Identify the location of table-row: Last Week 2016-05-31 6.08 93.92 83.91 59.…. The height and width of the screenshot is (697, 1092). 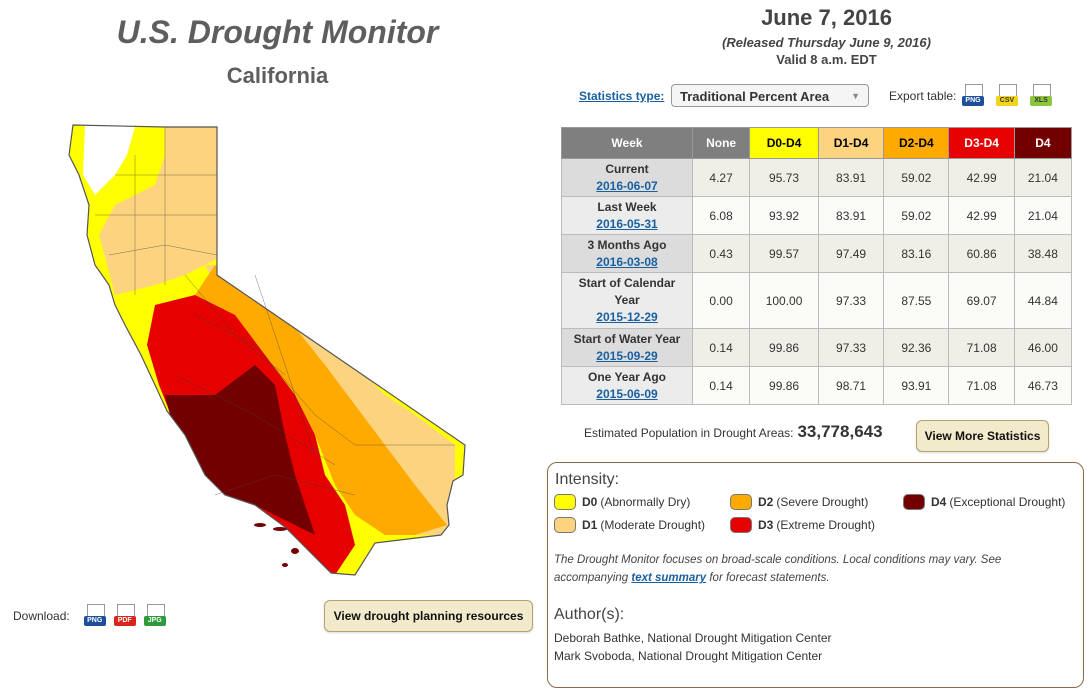
(817, 215).